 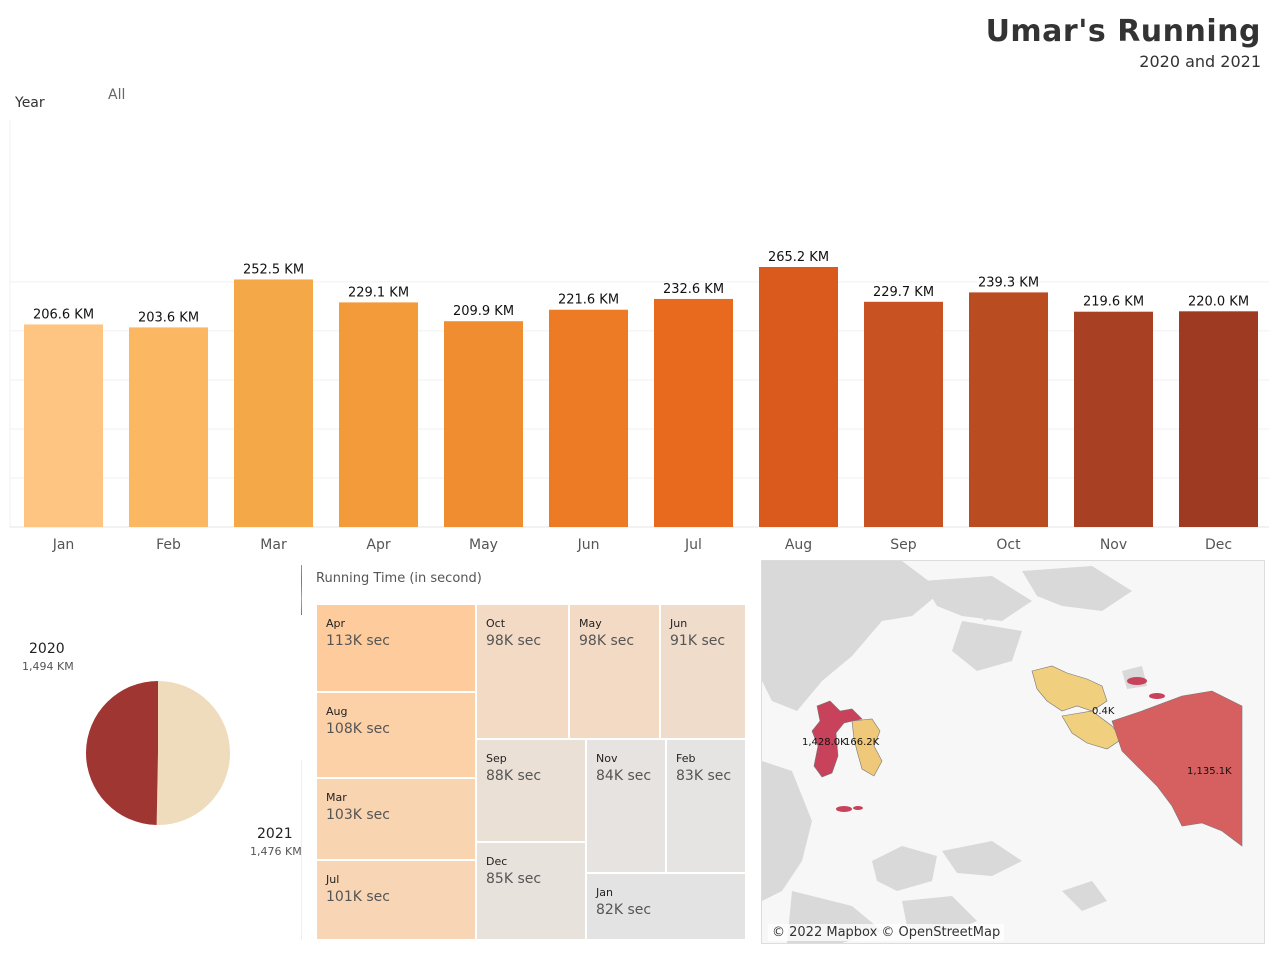 What do you see at coordinates (531, 891) in the screenshot?
I see `treemap-cell-dec: Dec 85K sec` at bounding box center [531, 891].